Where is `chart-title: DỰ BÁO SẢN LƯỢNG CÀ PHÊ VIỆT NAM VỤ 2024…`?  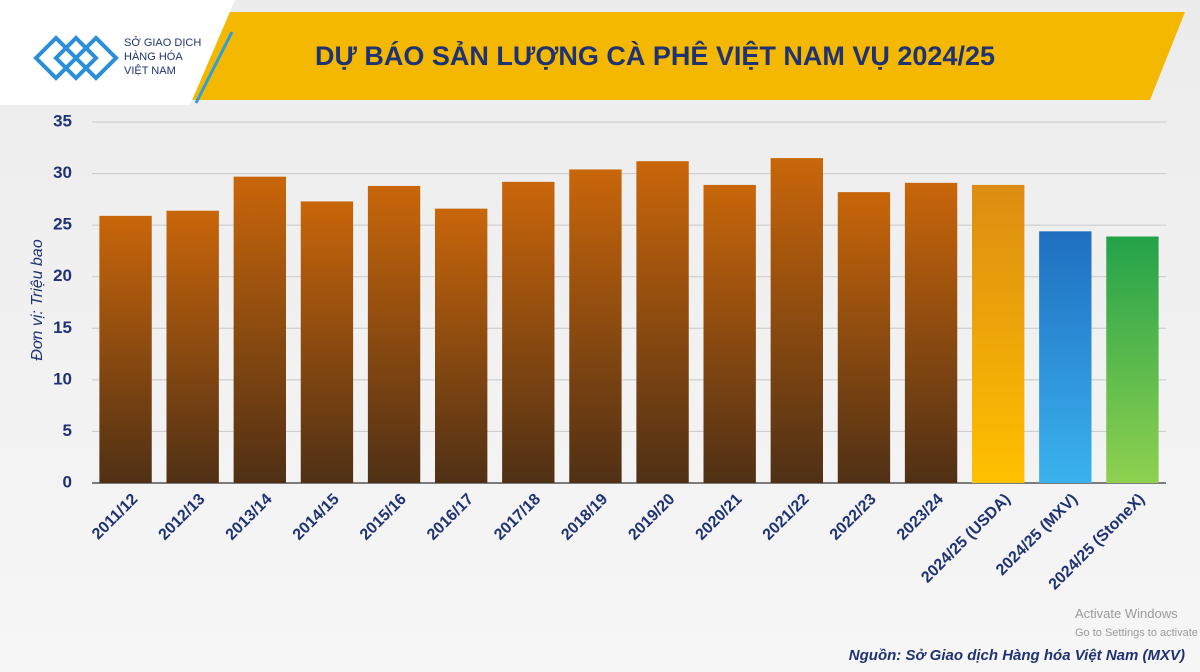
chart-title: DỰ BÁO SẢN LƯỢNG CÀ PHÊ VIỆT NAM VỤ 2024… is located at coordinates (655, 55).